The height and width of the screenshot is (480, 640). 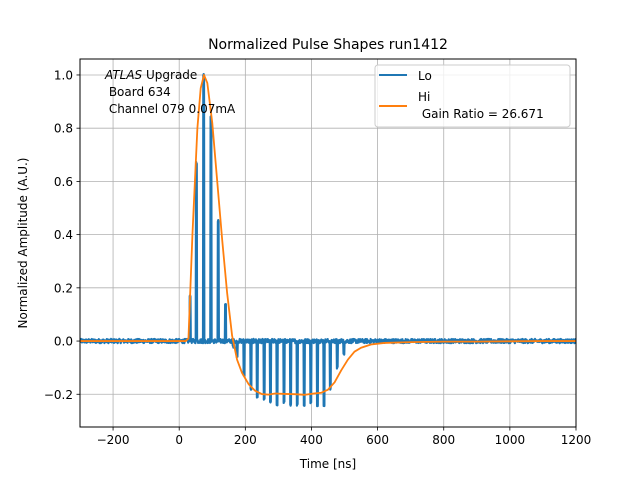 I want to click on x-tick-label: −200, so click(x=113, y=440).